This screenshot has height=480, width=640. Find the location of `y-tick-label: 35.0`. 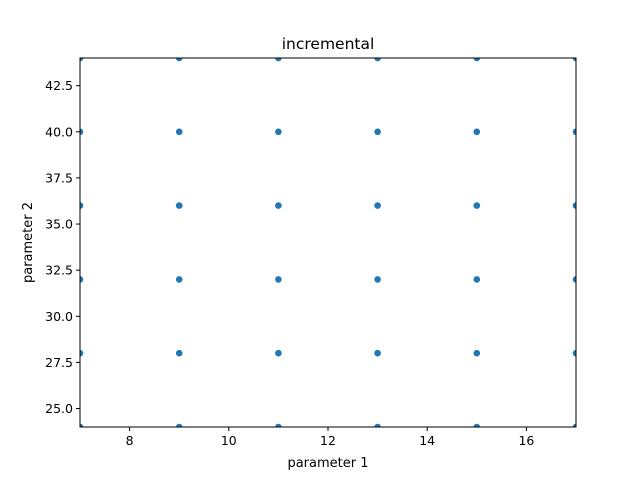

y-tick-label: 35.0 is located at coordinates (59, 224).